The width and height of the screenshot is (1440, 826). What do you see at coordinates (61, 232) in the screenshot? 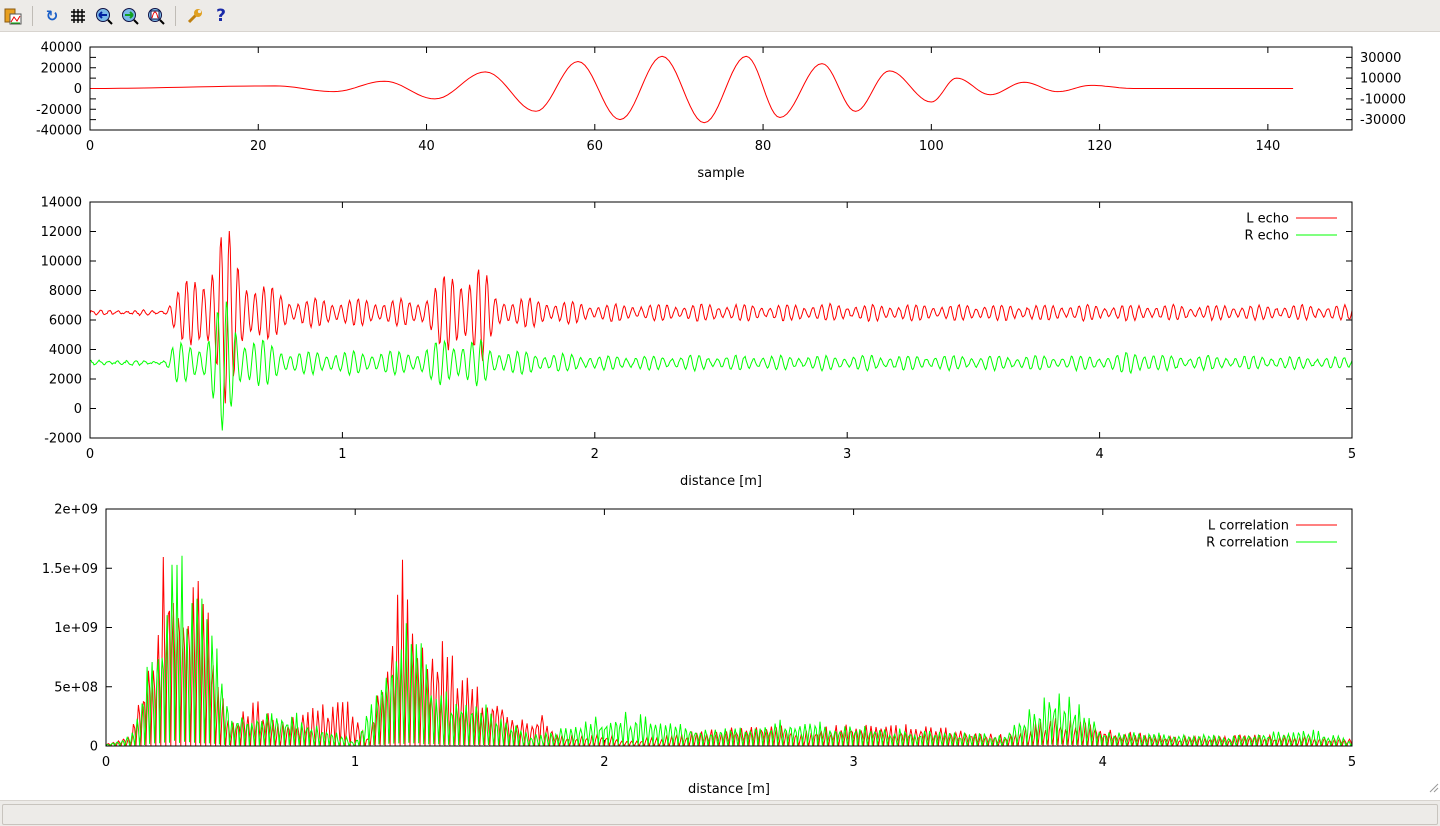
I see `y-tick-label: 12000` at bounding box center [61, 232].